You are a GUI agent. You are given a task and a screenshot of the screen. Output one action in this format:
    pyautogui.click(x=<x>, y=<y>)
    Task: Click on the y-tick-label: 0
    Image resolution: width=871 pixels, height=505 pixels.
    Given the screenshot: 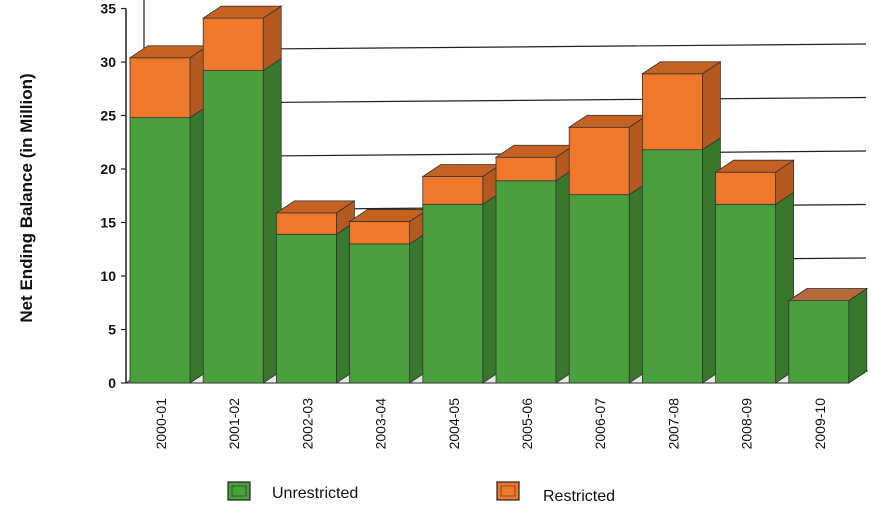 What is the action you would take?
    pyautogui.click(x=112, y=383)
    